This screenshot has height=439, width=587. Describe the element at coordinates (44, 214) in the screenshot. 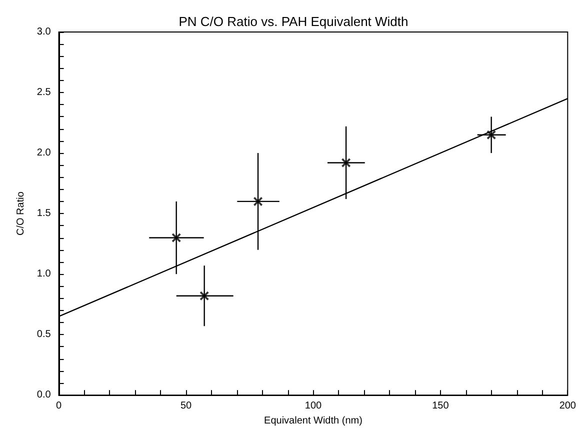

I see `y-tick-label: 1.5` at that location.